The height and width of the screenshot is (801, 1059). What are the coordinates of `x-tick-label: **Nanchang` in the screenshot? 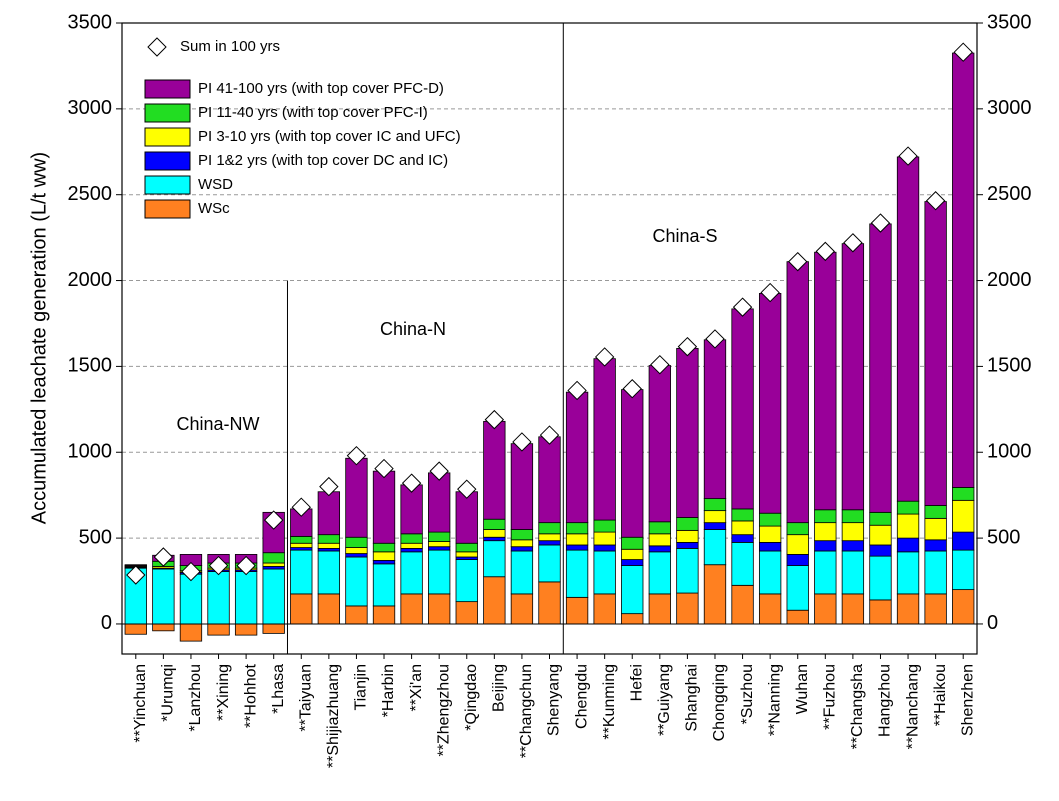 It's located at (912, 706).